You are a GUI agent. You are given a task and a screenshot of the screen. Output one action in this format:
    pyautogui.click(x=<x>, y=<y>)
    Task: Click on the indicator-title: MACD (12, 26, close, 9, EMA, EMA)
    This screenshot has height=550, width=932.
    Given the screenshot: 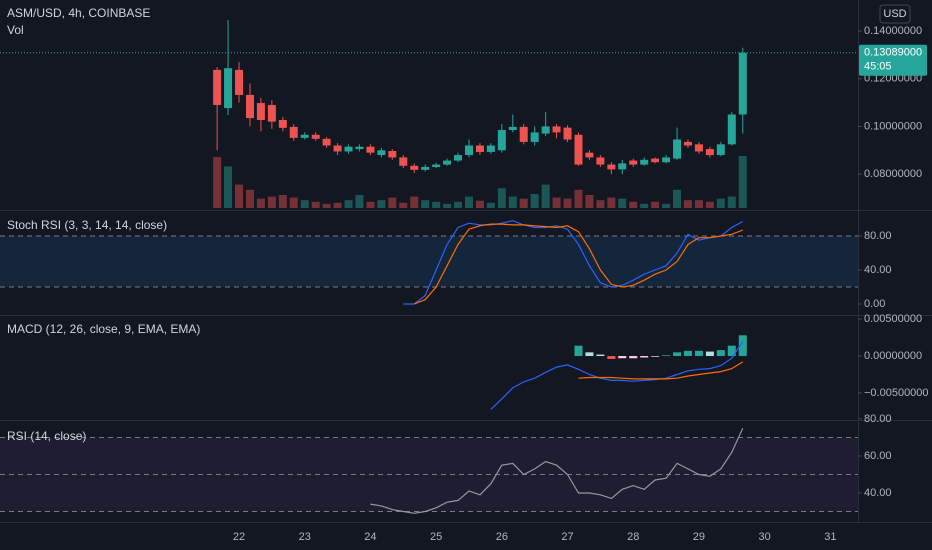 What is the action you would take?
    pyautogui.click(x=103, y=329)
    